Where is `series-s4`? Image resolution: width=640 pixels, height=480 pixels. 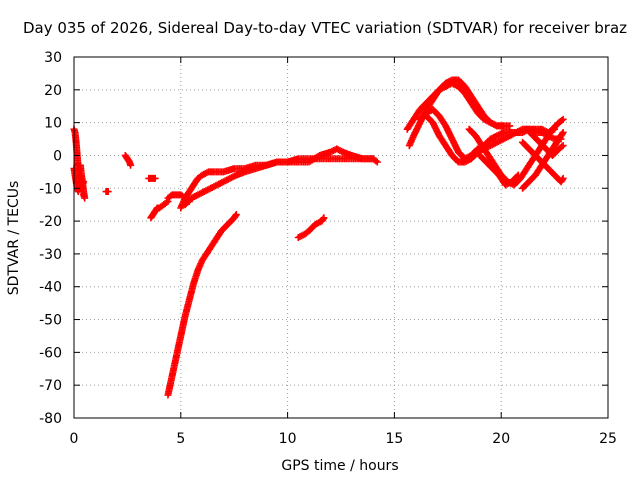
series-s4 is located at coordinates (107, 192).